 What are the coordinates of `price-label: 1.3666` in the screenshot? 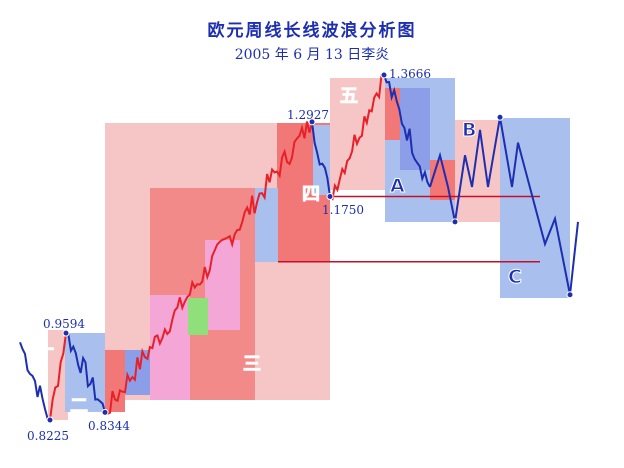 It's located at (410, 74).